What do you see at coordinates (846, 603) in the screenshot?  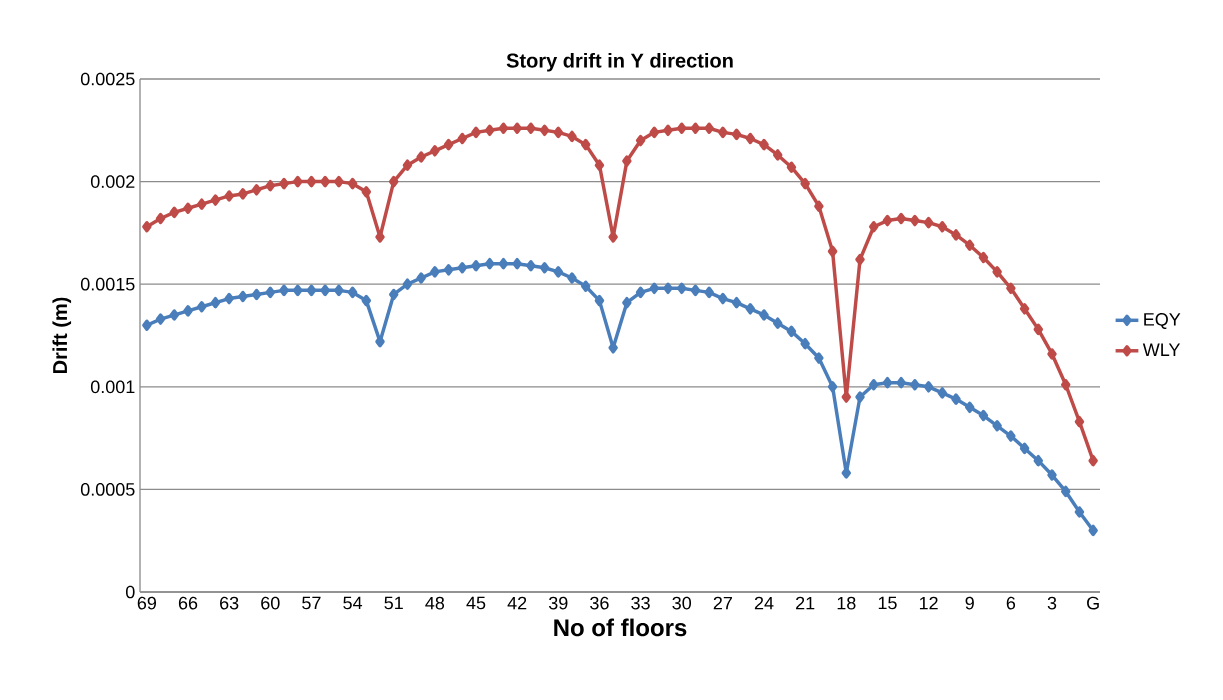 I see `x-tick-label: 18` at bounding box center [846, 603].